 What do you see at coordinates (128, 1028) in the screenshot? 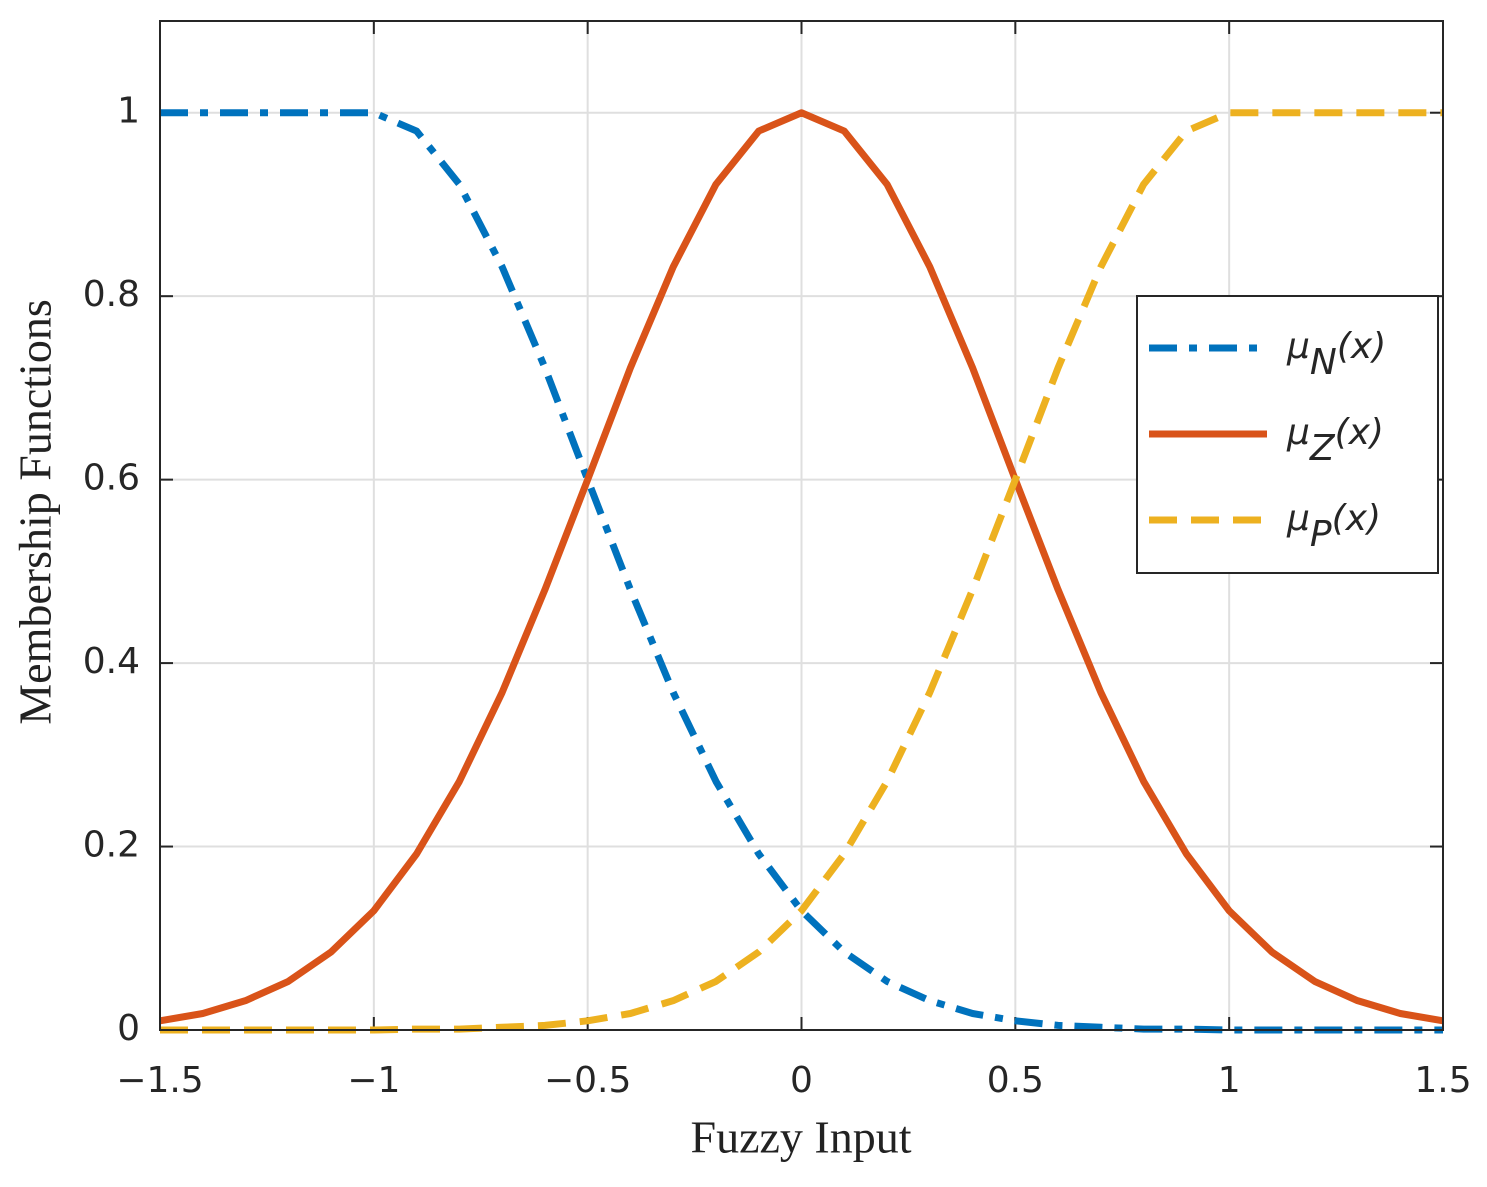
I see `y-tick-label: 0` at bounding box center [128, 1028].